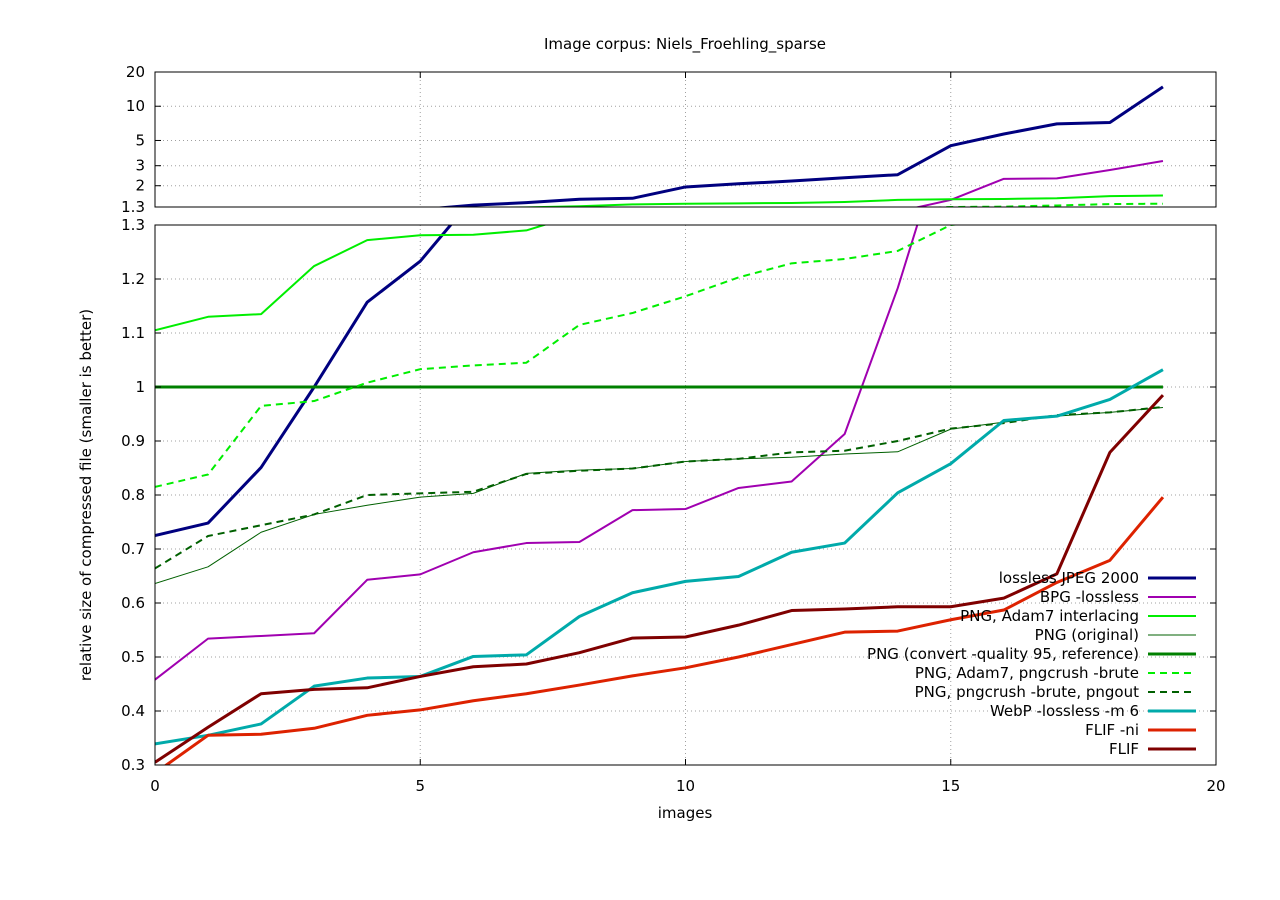 The width and height of the screenshot is (1280, 900). I want to click on legend-label: FLIF -ni, so click(1112, 730).